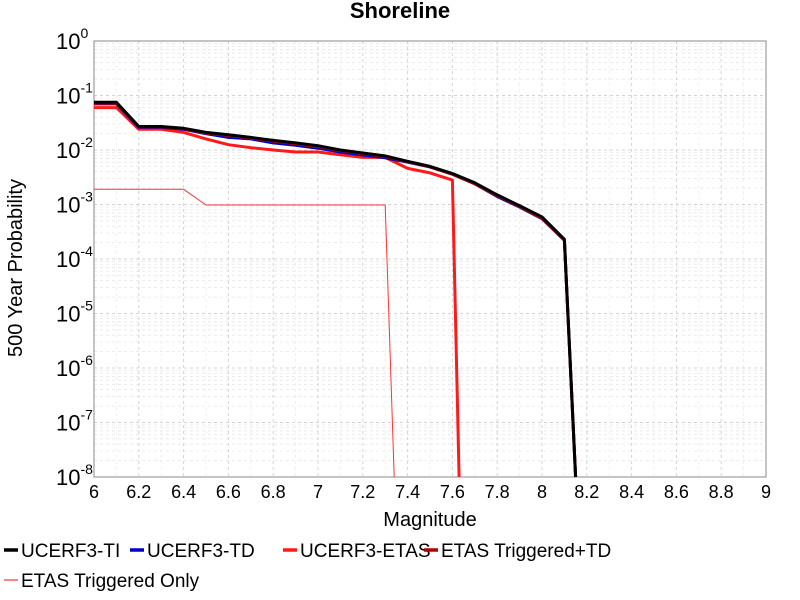  What do you see at coordinates (16, 268) in the screenshot?
I see `y-axis-label: 500 Year Probability` at bounding box center [16, 268].